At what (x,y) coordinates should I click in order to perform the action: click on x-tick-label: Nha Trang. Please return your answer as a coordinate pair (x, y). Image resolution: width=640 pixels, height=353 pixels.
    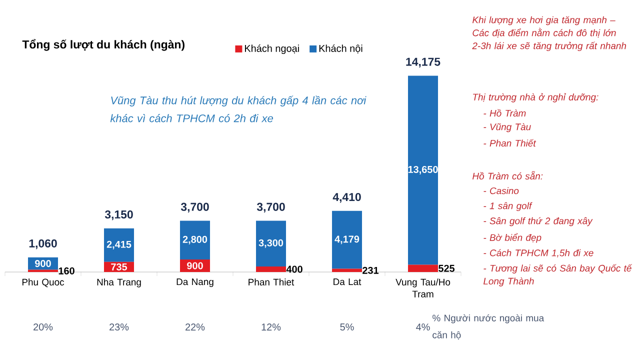
    Looking at the image, I should click on (119, 283).